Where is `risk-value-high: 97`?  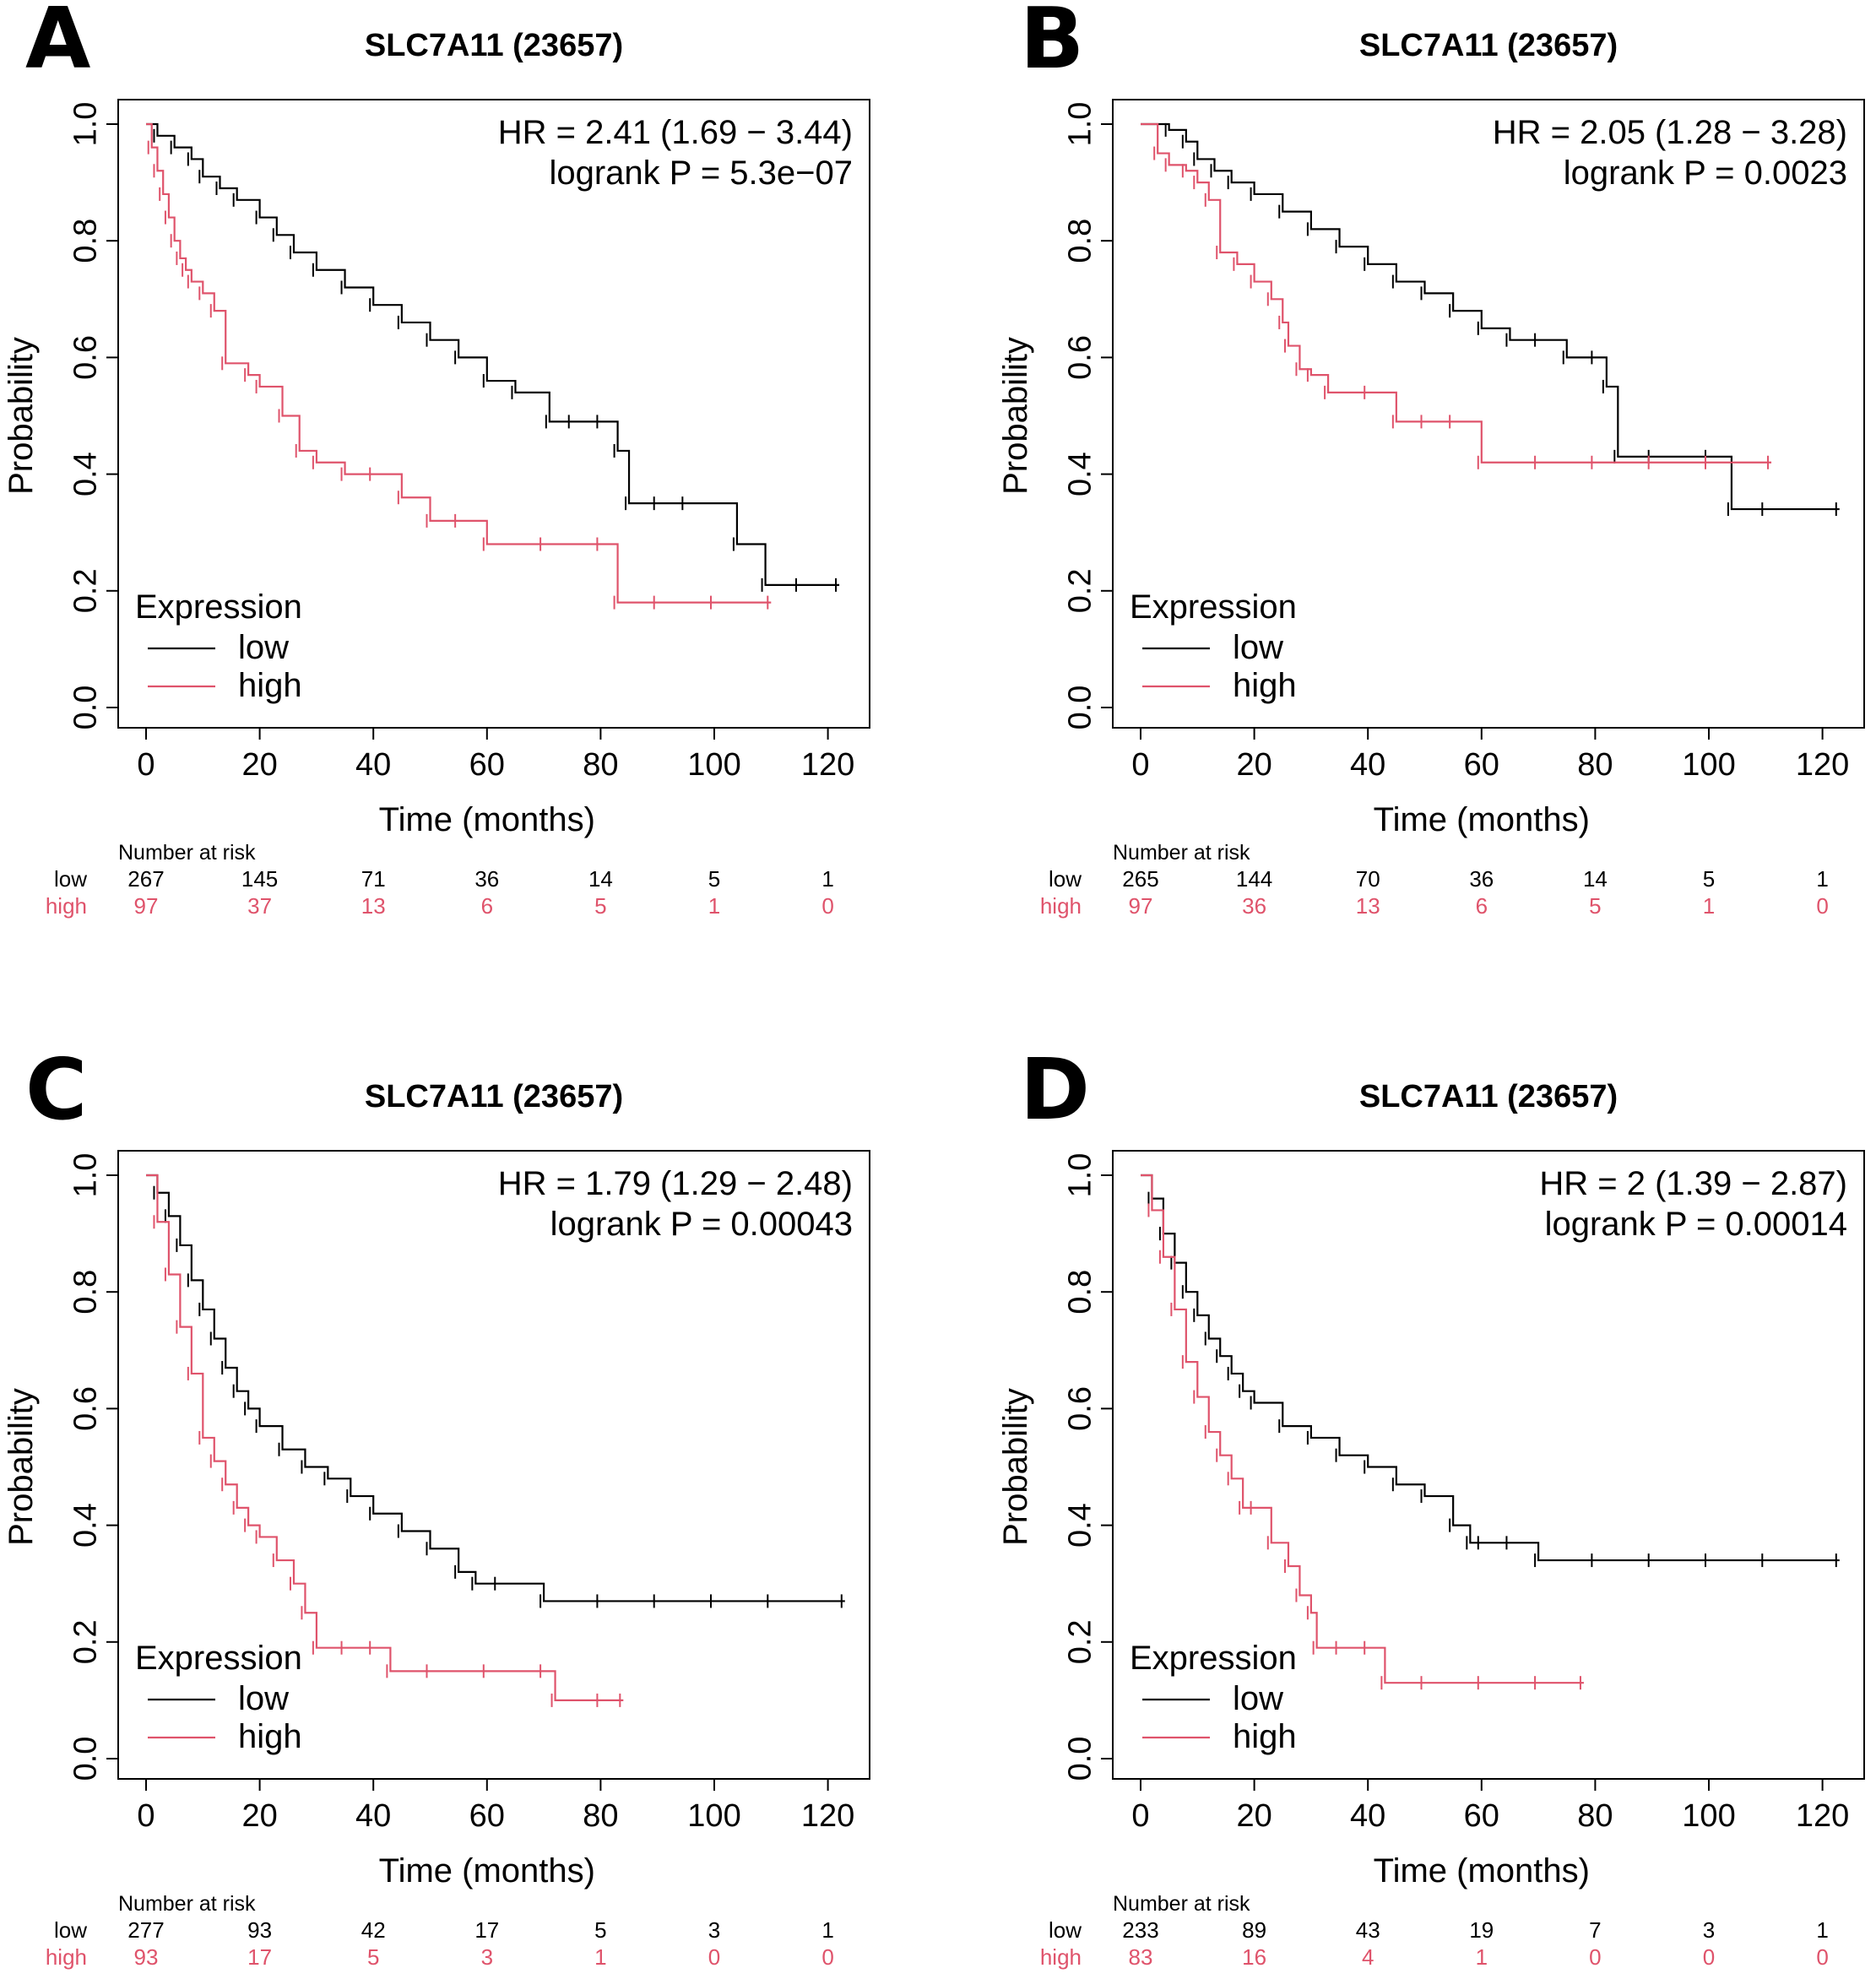
risk-value-high: 97 is located at coordinates (1141, 906).